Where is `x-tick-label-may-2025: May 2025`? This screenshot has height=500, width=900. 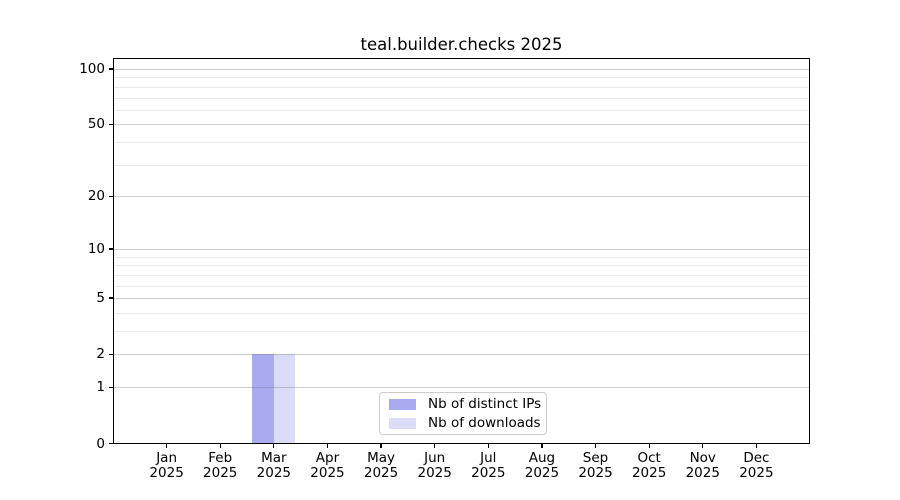
x-tick-label-may-2025: May 2025 is located at coordinates (381, 466).